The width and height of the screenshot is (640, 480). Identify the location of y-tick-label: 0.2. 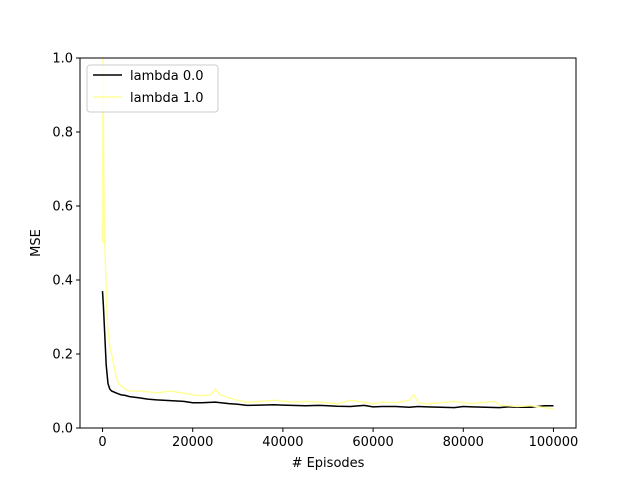
(62, 355).